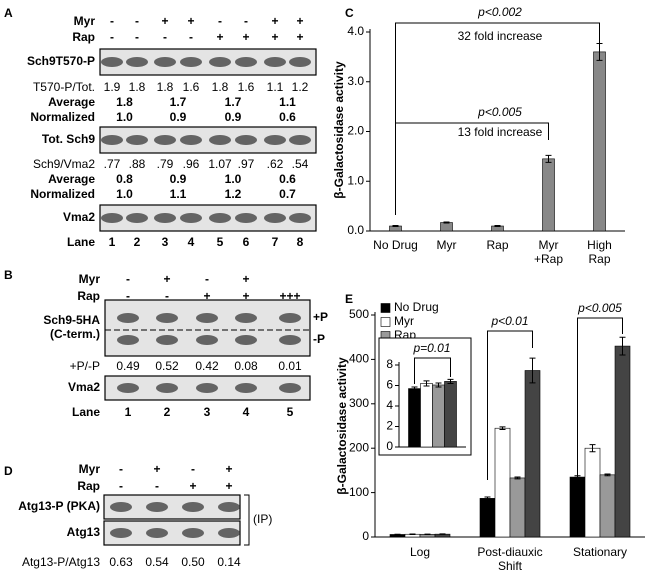 The image size is (650, 578). I want to click on row-value: 0.52, so click(167, 366).